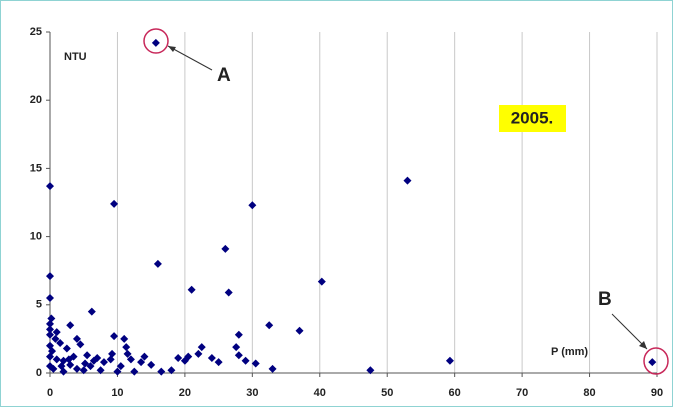 The height and width of the screenshot is (407, 673). I want to click on year-label: 2005., so click(532, 117).